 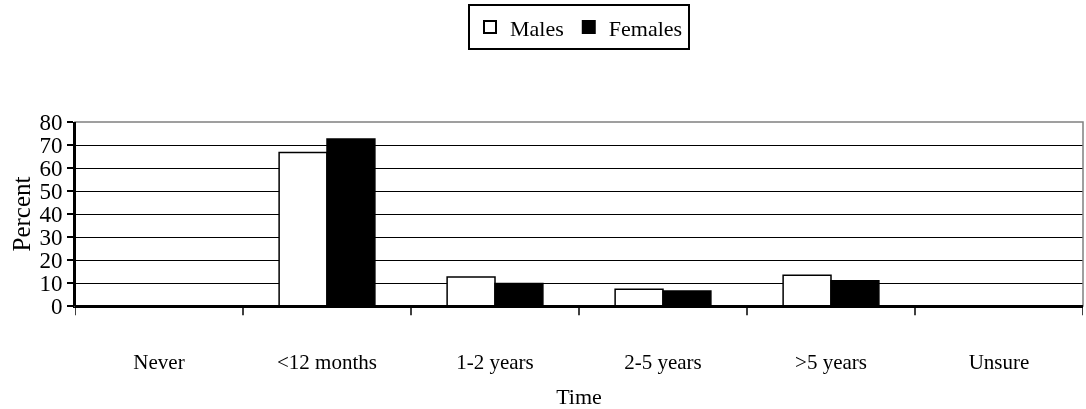 I want to click on y-tick-label: 80, so click(x=51, y=123).